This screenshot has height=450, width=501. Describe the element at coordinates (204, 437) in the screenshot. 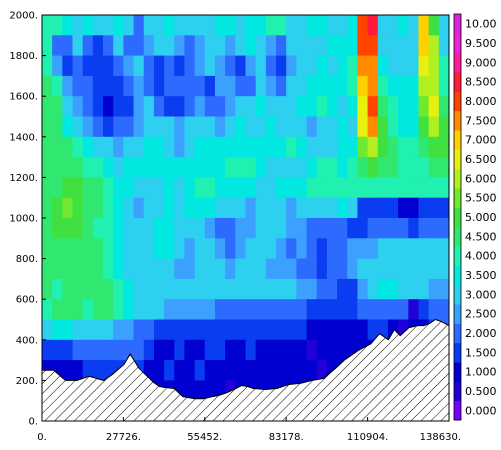

I see `x-tick-label: 55452.` at that location.